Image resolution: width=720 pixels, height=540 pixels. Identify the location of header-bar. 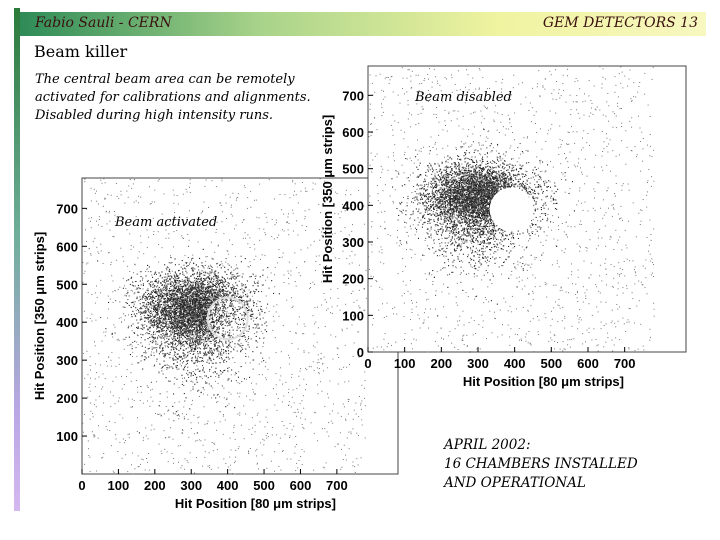
(363, 24).